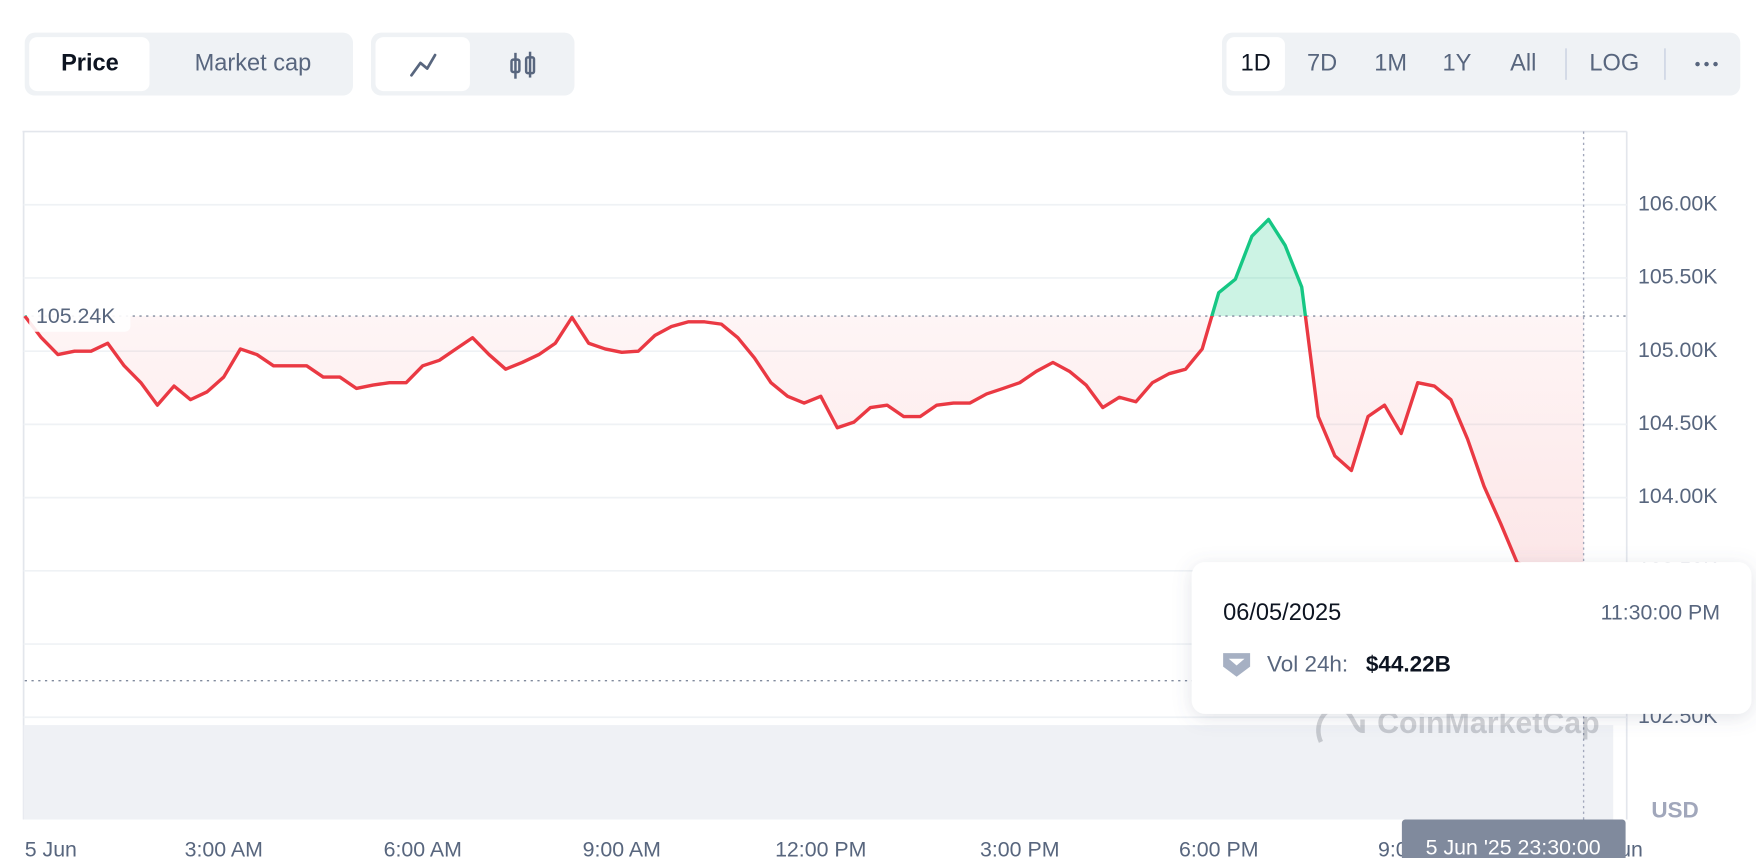  I want to click on tab-active, so click(89, 64).